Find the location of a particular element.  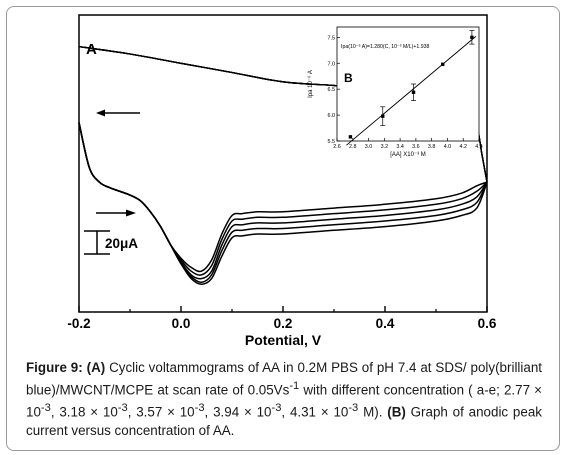

inset-b-x-tick-label: 3.8 is located at coordinates (432, 147).